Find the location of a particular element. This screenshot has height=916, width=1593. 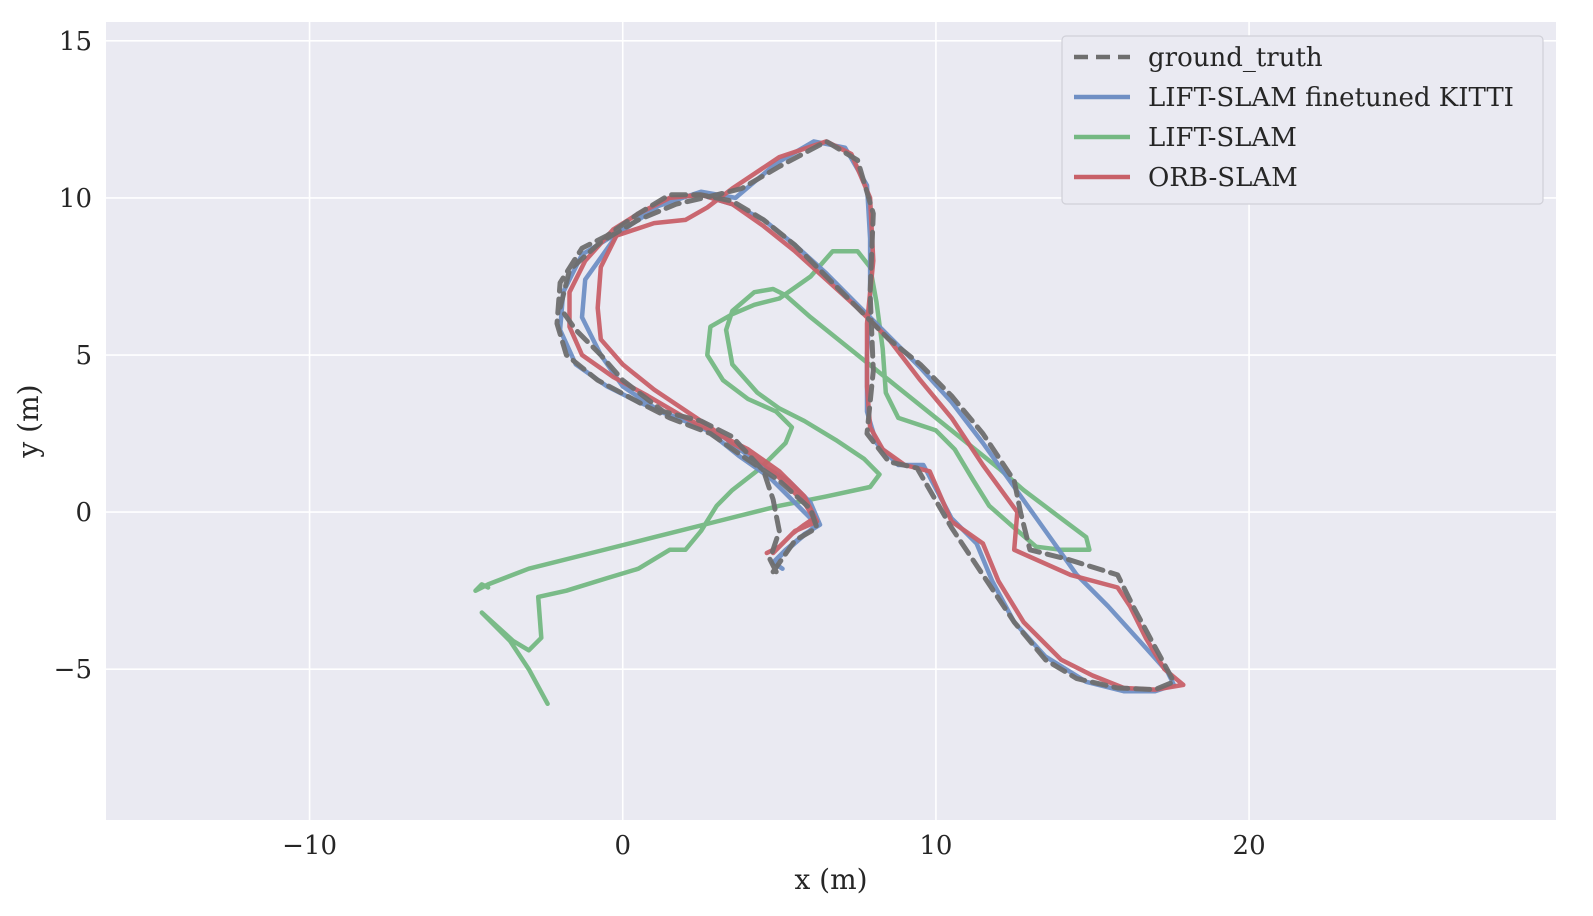

y-tick-label: 0 is located at coordinates (83, 513).